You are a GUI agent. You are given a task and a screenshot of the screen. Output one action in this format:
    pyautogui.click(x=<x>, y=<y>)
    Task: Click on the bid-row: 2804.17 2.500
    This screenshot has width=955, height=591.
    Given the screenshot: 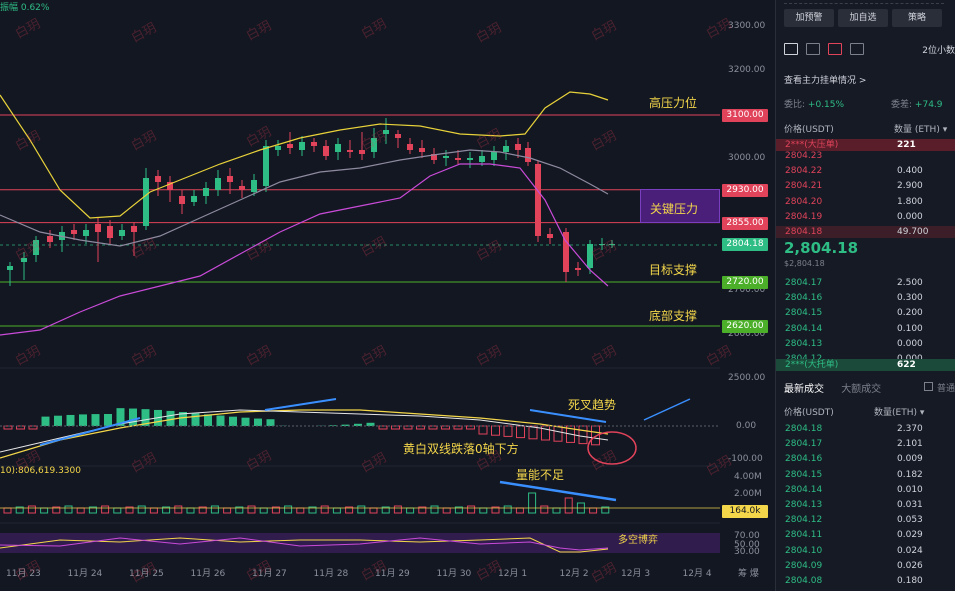 What is the action you would take?
    pyautogui.click(x=865, y=283)
    